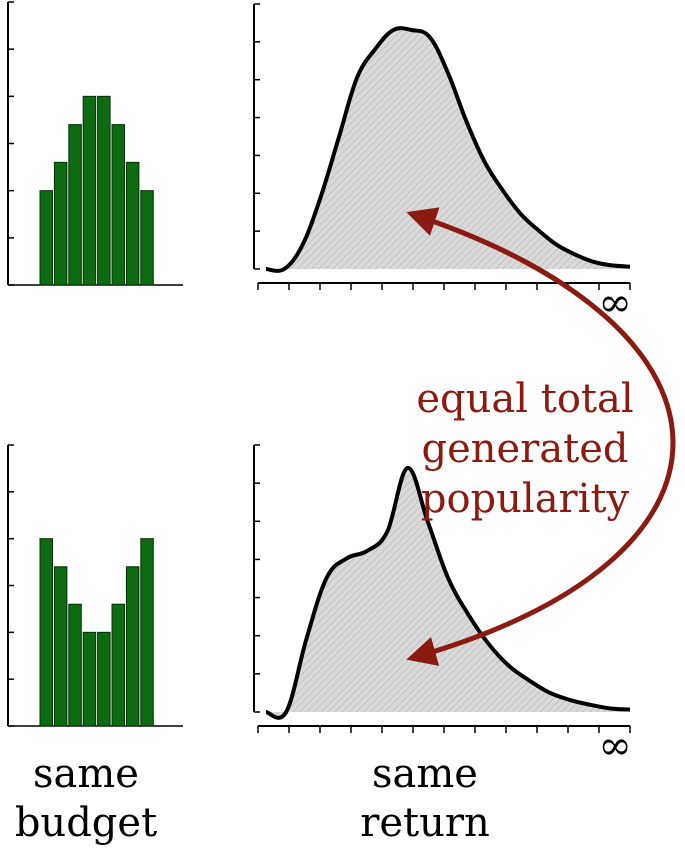  What do you see at coordinates (86, 774) in the screenshot?
I see `caption-left-line-1: same` at bounding box center [86, 774].